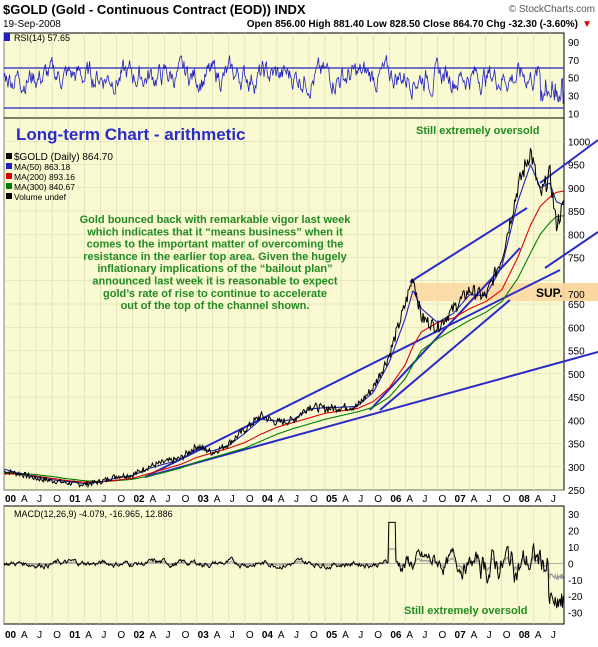 The image size is (598, 647). What do you see at coordinates (574, 61) in the screenshot?
I see `rsi-ytick-label: 70` at bounding box center [574, 61].